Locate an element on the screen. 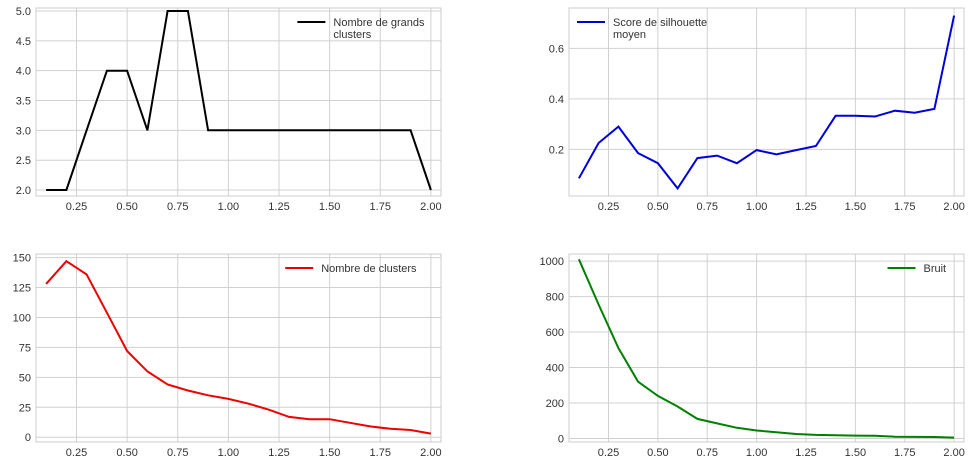 This screenshot has width=969, height=458. series-line is located at coordinates (767, 103).